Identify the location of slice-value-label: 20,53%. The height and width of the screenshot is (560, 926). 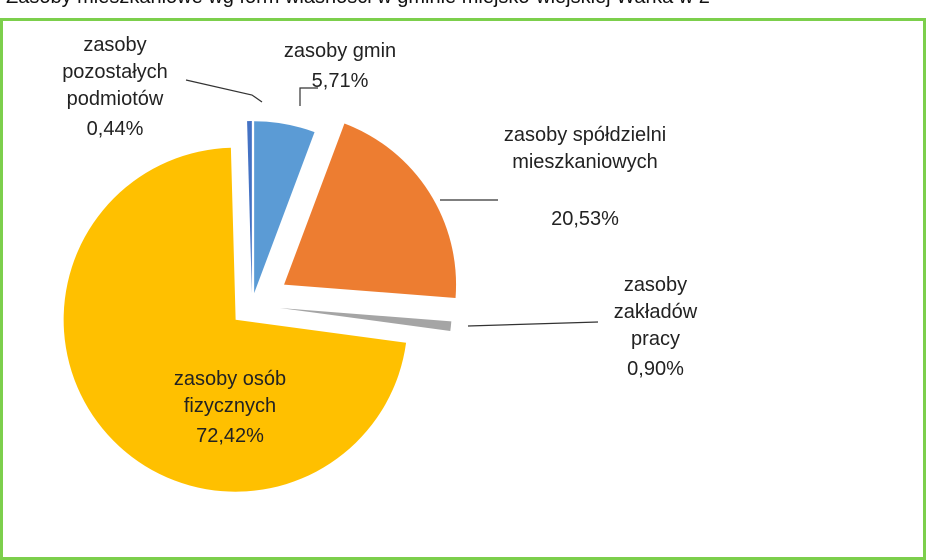
(585, 219).